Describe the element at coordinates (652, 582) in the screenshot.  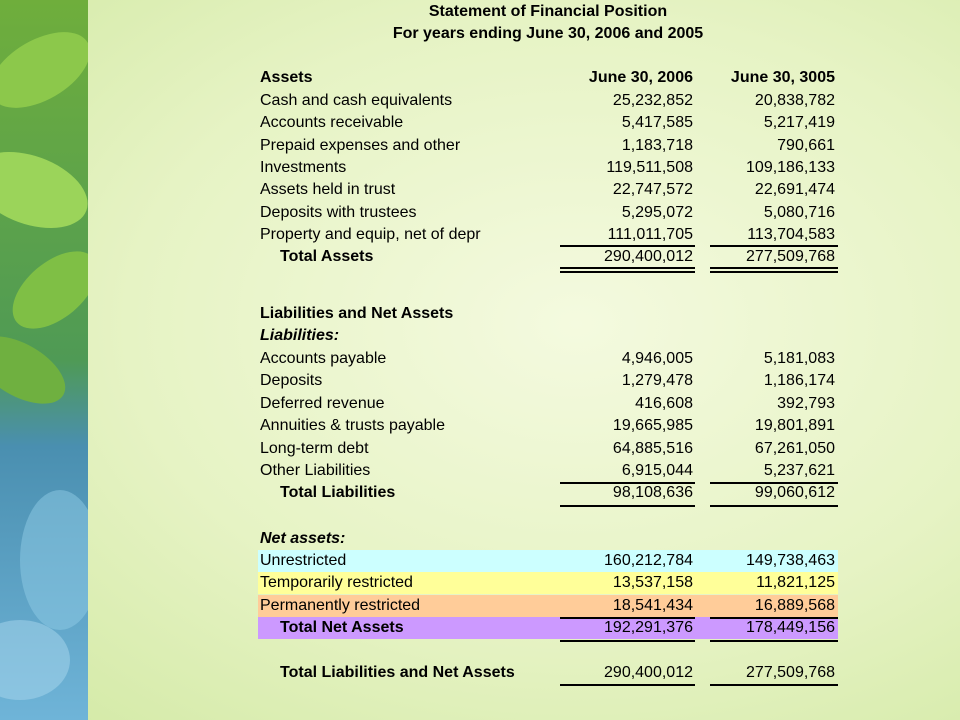
I see `value-2006: 13,537,158` at that location.